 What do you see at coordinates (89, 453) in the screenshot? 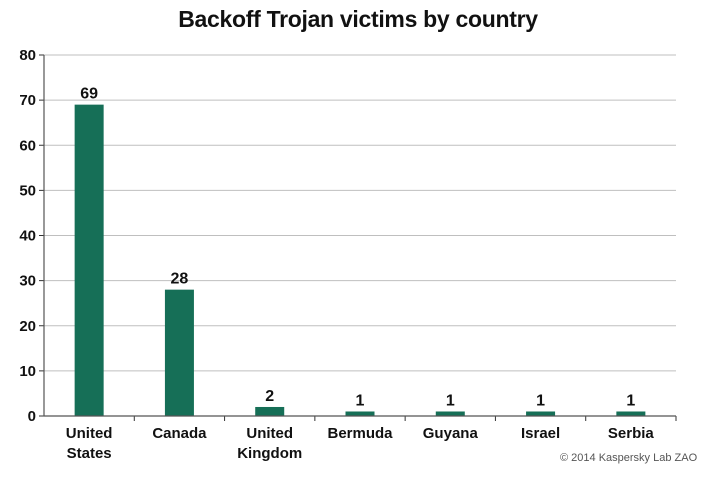
I see `x-tick-label-line: States` at bounding box center [89, 453].